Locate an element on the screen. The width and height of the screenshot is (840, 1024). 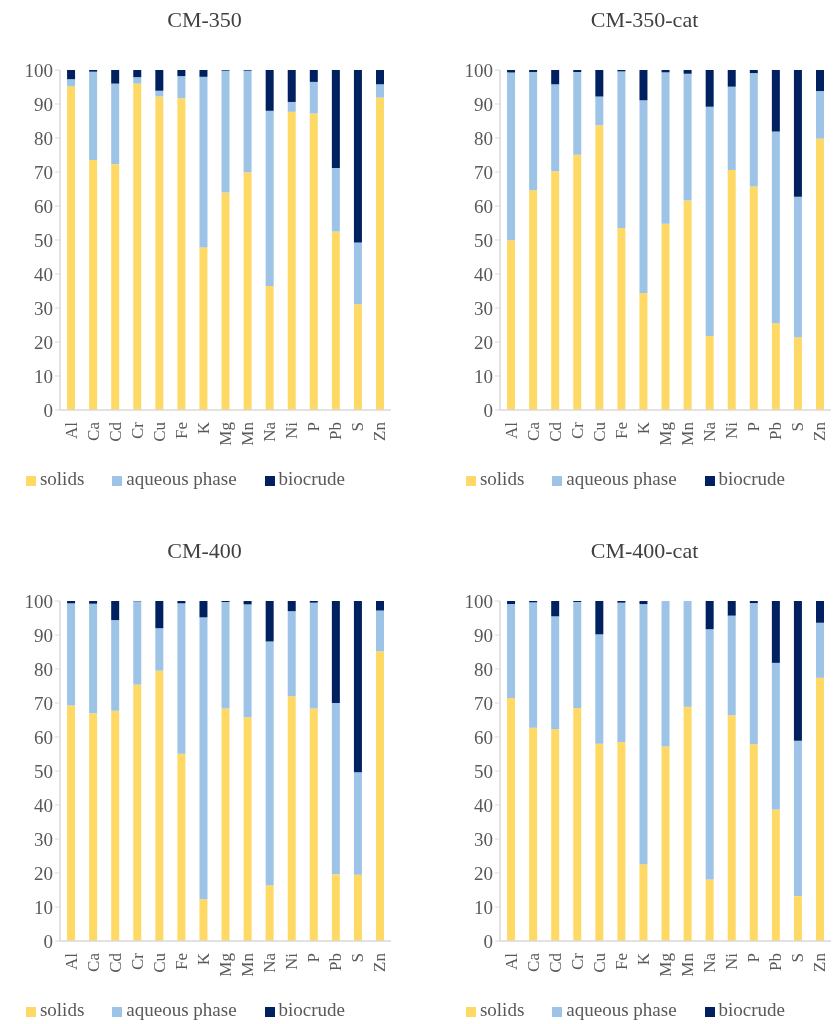
x-tick-label: S is located at coordinates (358, 958).